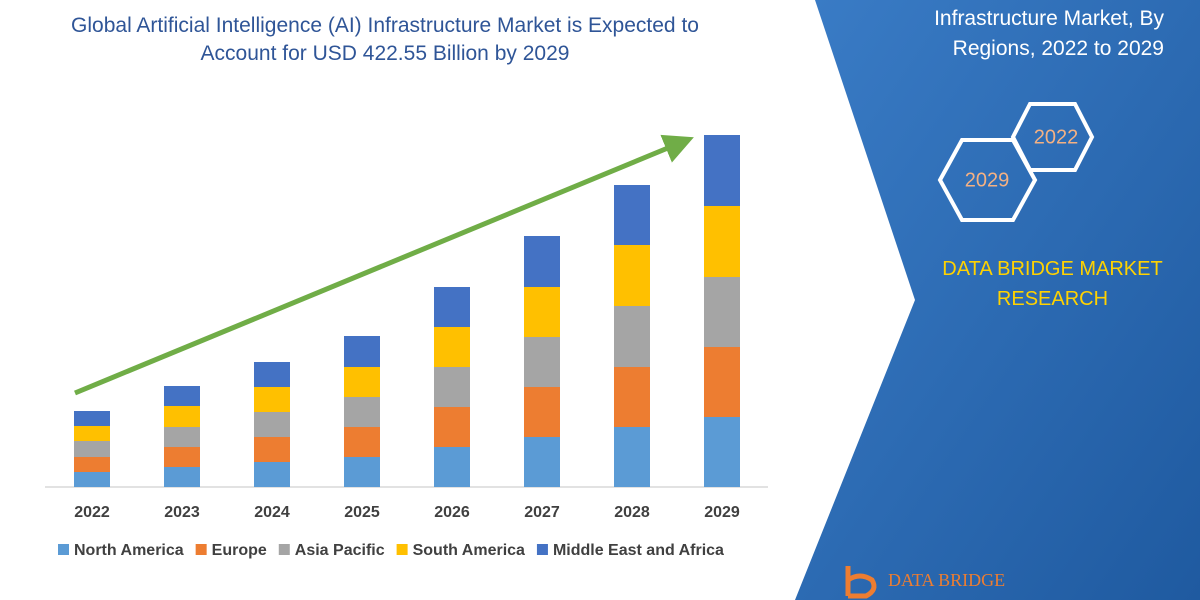 This screenshot has height=600, width=1200. I want to click on legend-label: Europe, so click(239, 550).